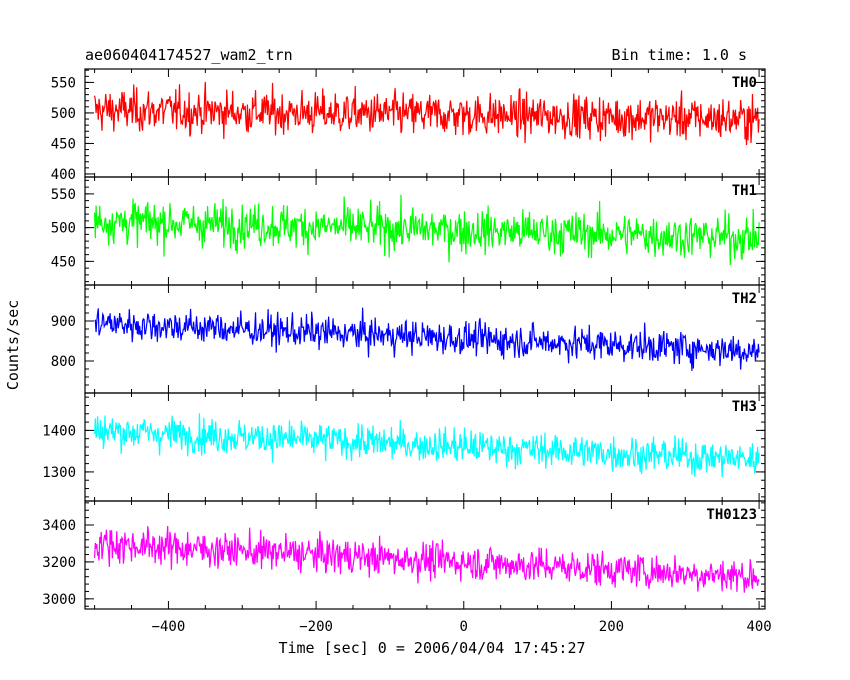 The image size is (850, 680). What do you see at coordinates (63, 362) in the screenshot?
I see `y-tick-label: 800` at bounding box center [63, 362].